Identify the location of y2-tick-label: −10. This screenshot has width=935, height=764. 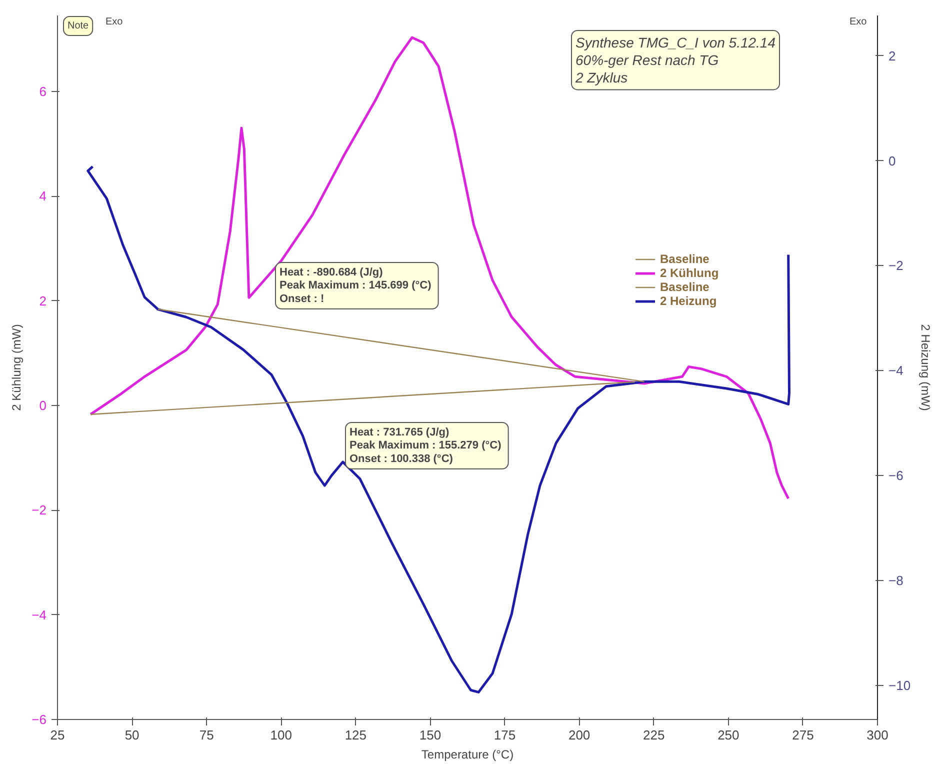
(899, 685).